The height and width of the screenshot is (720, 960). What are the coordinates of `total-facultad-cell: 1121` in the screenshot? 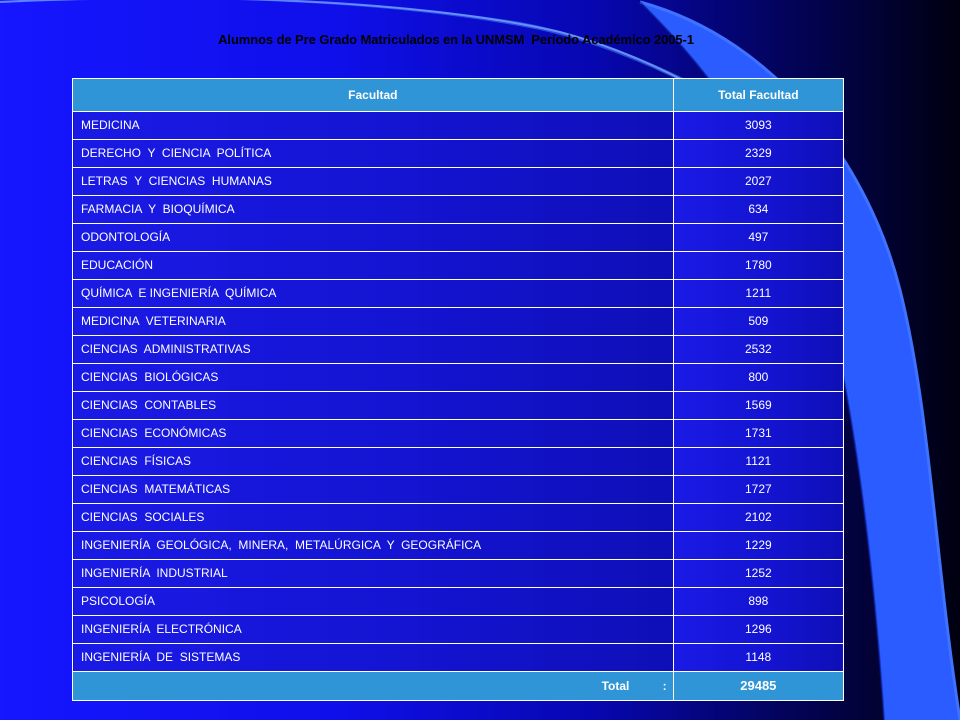 It's located at (758, 461).